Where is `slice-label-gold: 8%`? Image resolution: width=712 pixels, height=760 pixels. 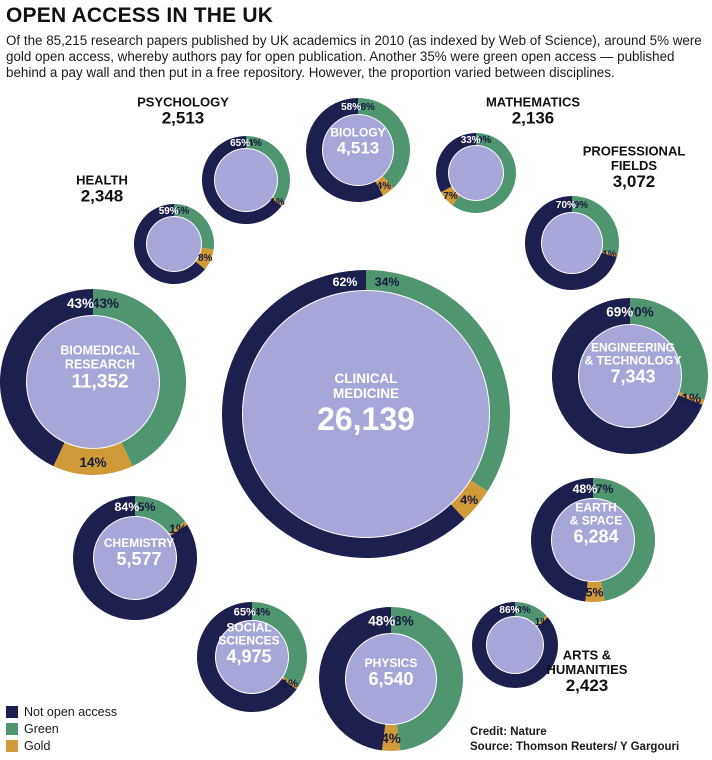 slice-label-gold: 8% is located at coordinates (205, 258).